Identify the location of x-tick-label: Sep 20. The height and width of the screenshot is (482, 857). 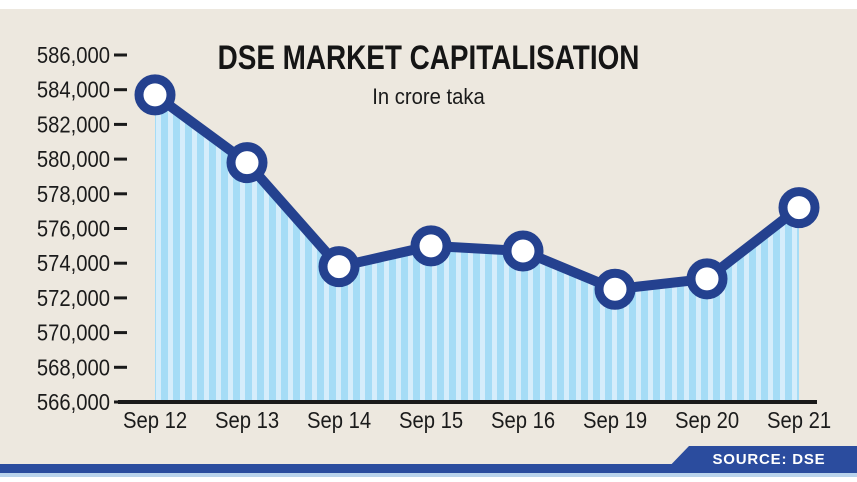
(707, 420).